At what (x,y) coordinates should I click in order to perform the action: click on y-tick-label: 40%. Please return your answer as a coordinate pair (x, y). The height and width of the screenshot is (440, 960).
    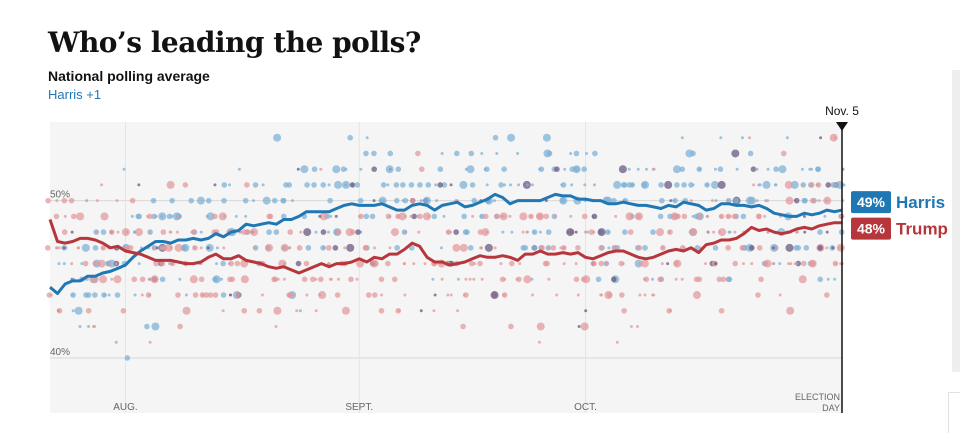
    Looking at the image, I should click on (60, 352).